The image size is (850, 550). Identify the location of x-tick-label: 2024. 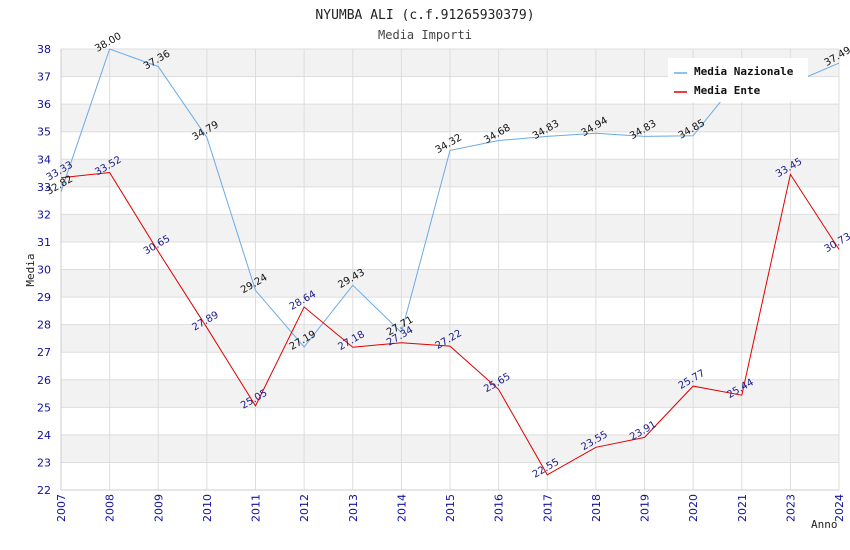
(839, 508).